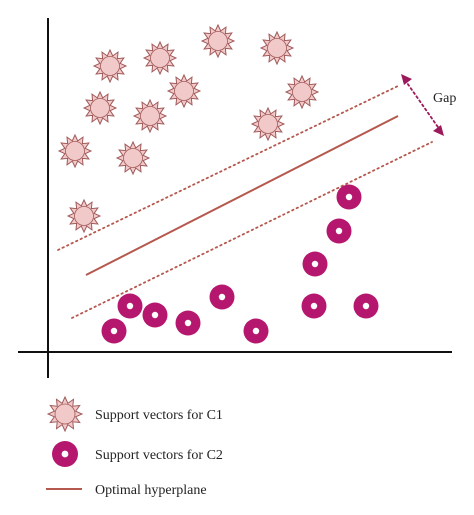 The image size is (474, 515). What do you see at coordinates (159, 415) in the screenshot?
I see `legend-c1-label: Support vectors for C1` at bounding box center [159, 415].